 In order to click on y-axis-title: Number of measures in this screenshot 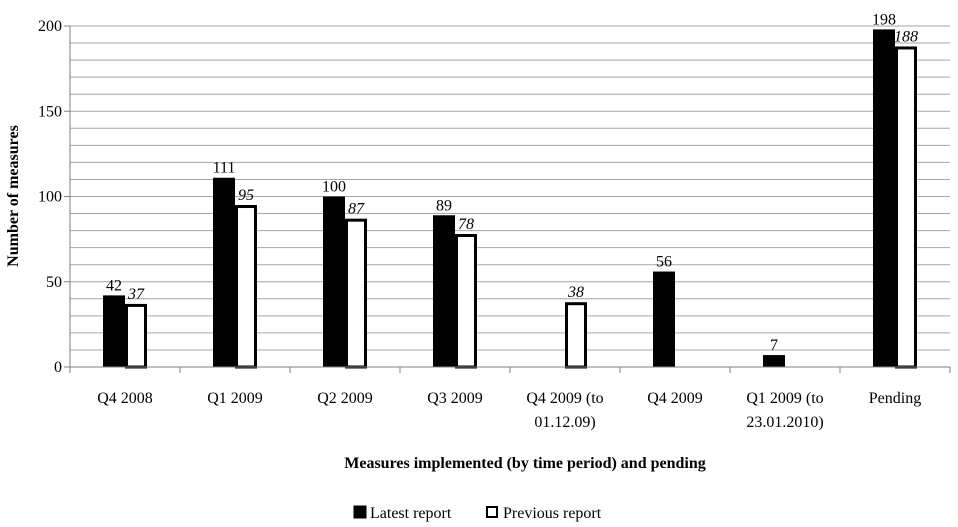, I will do `click(13, 196)`.